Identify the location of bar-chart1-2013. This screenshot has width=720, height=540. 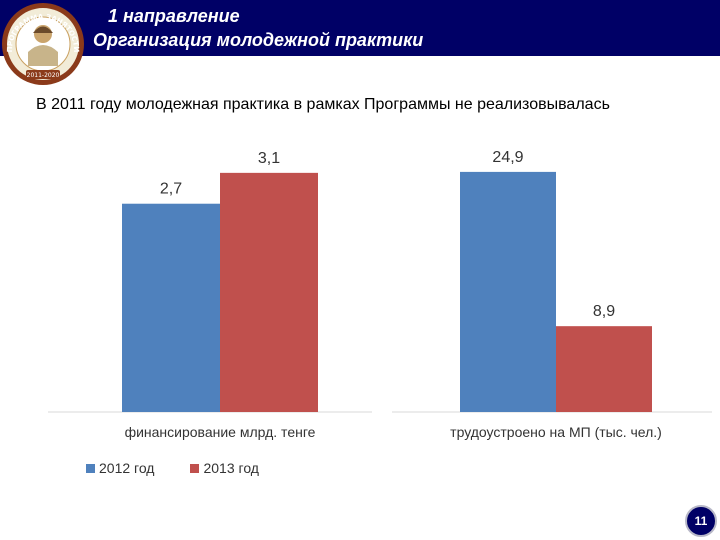
(269, 292).